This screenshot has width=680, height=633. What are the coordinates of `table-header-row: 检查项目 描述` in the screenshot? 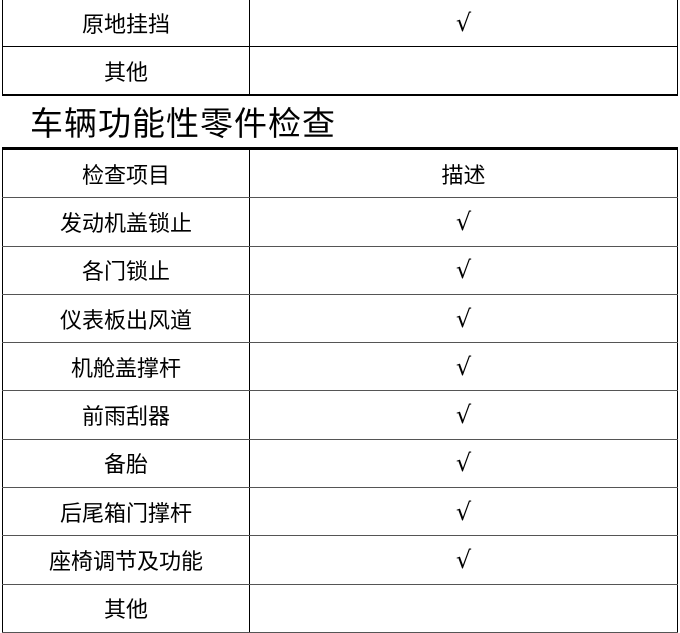 It's located at (340, 173).